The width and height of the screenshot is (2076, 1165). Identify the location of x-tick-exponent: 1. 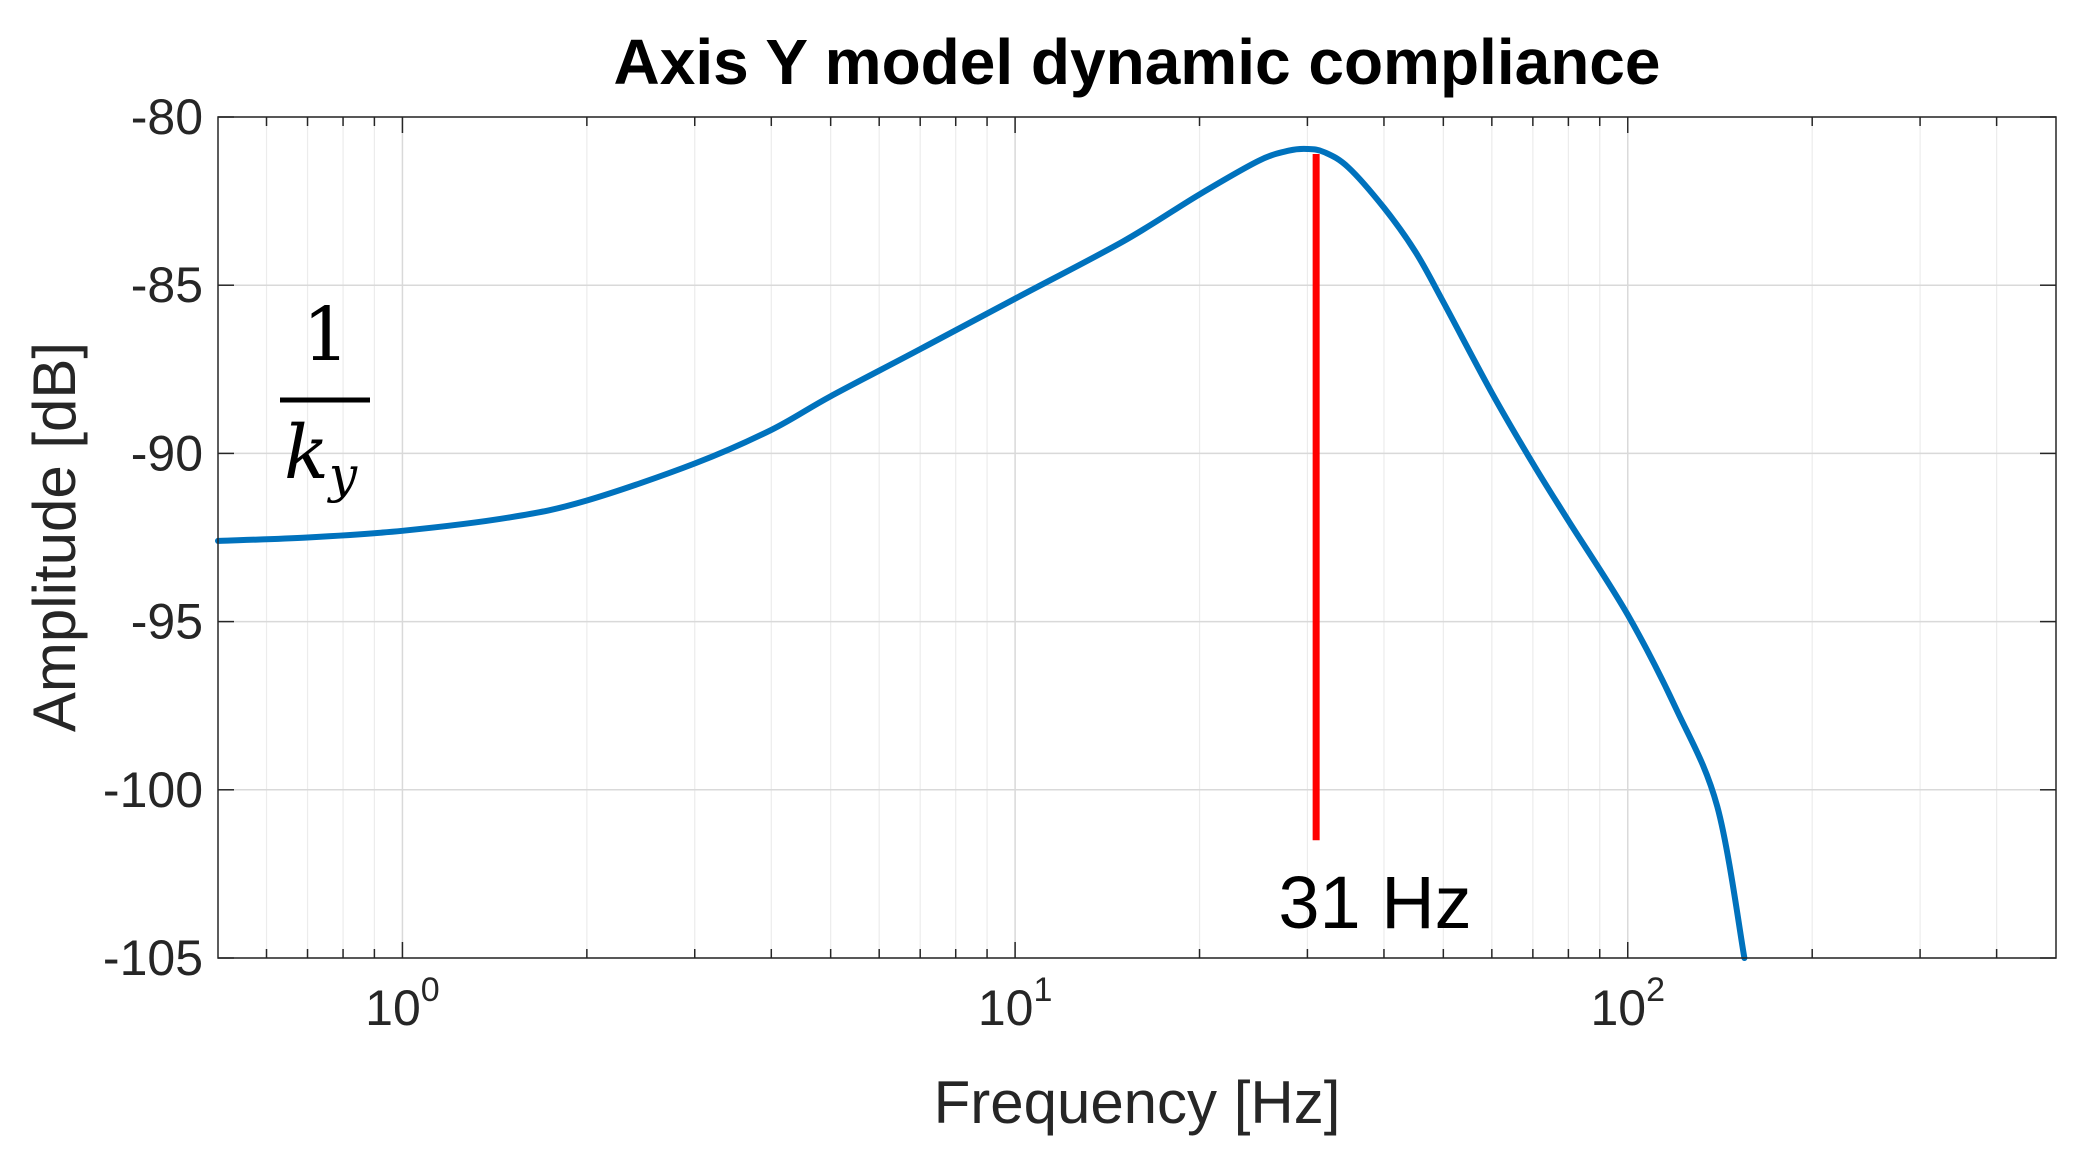
(1042, 990).